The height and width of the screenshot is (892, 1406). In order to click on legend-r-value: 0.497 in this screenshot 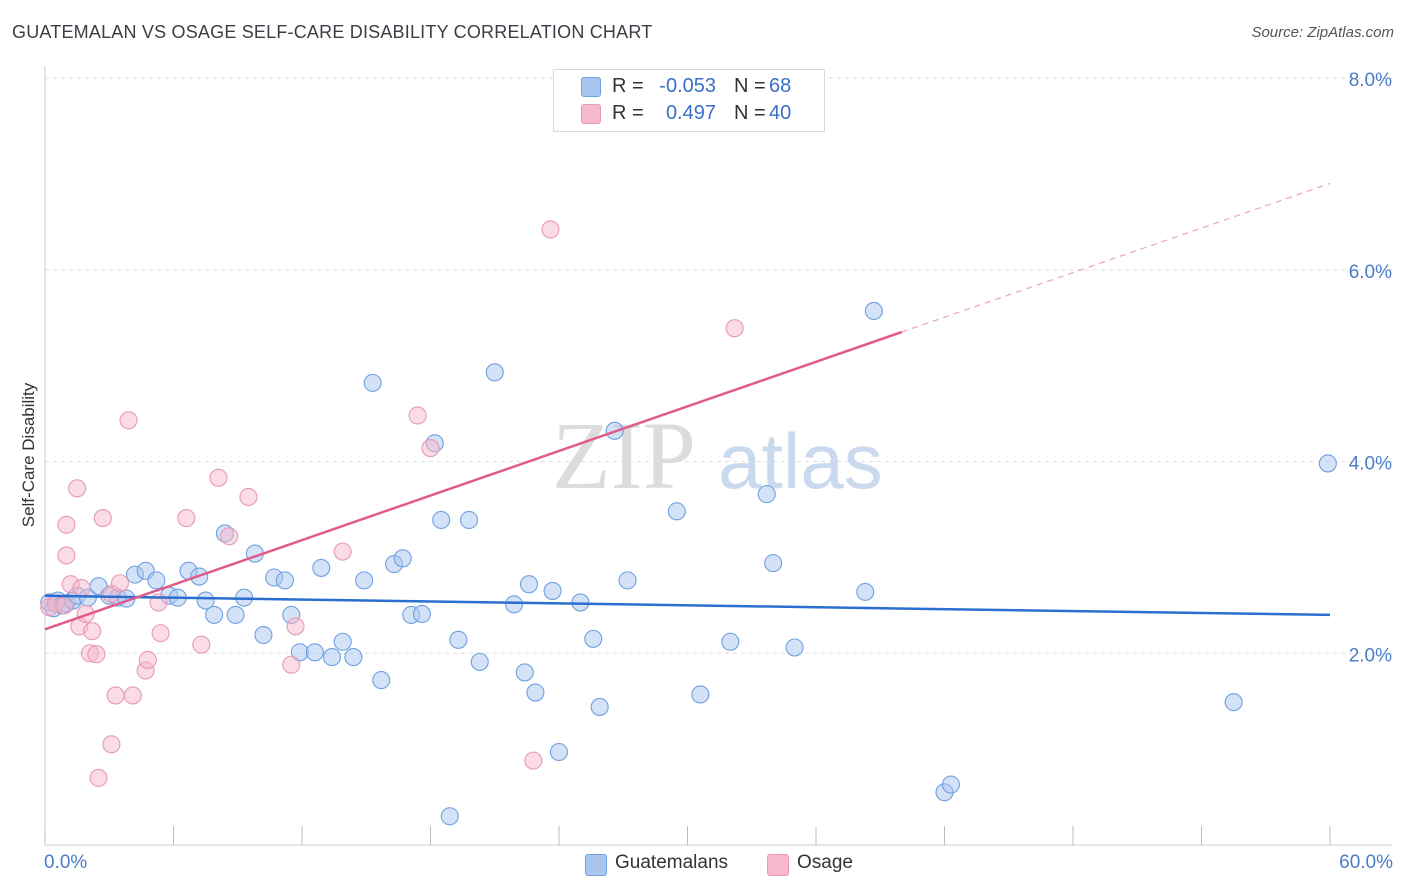, I will do `click(690, 113)`.